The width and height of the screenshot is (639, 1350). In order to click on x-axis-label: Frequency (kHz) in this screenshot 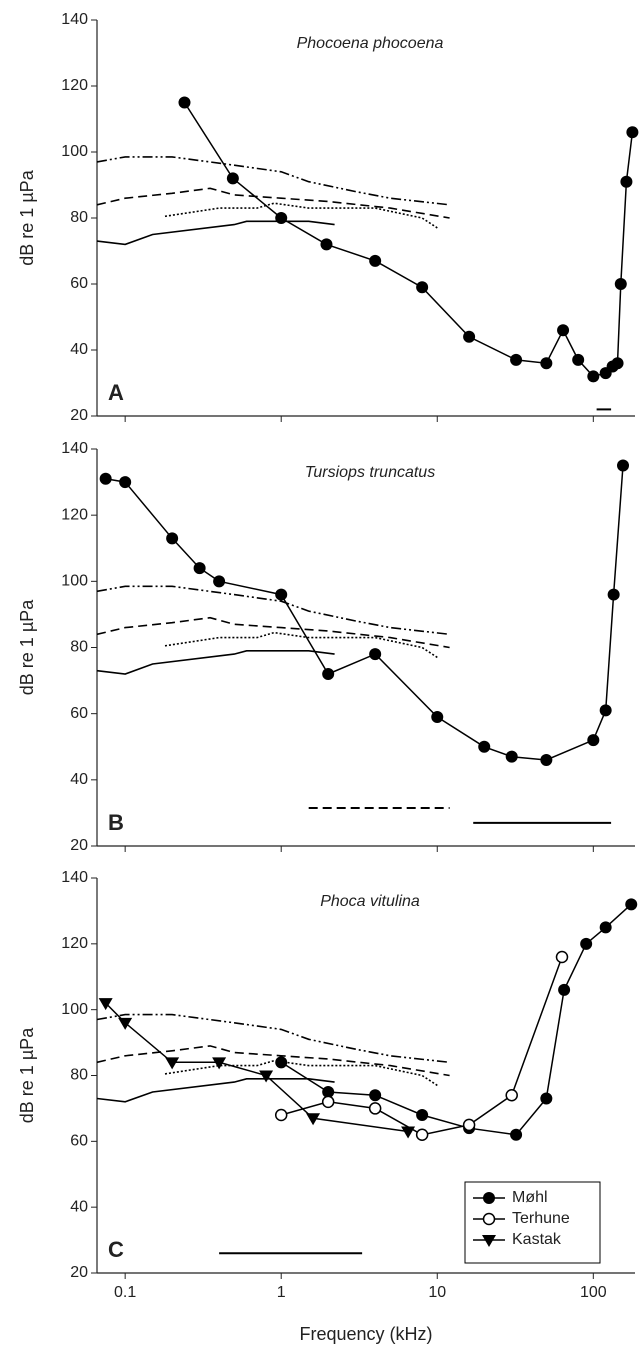, I will do `click(365, 1334)`.